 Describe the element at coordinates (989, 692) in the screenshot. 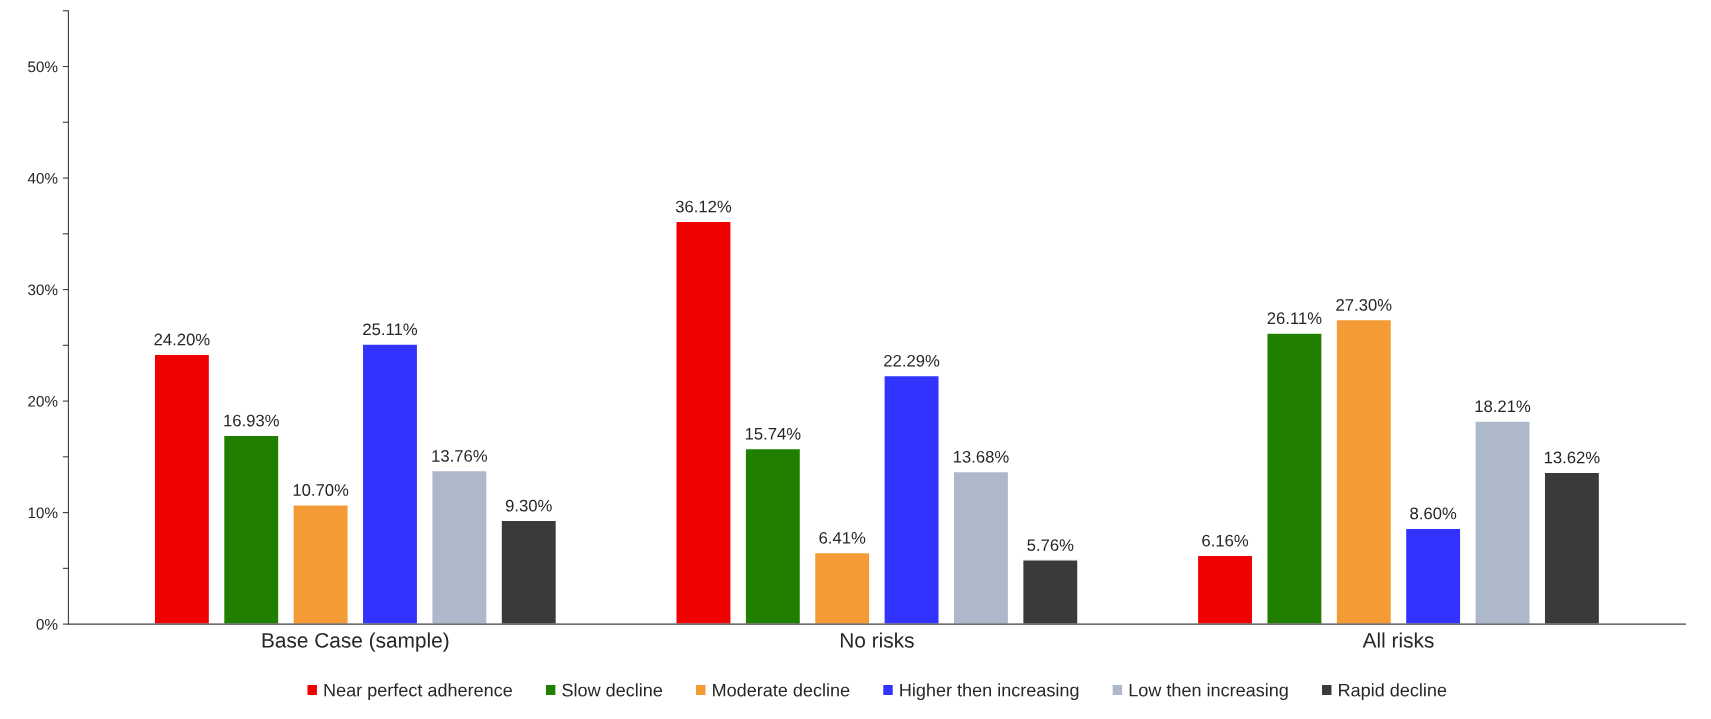

I see `legend-label: Higher then increasing` at that location.